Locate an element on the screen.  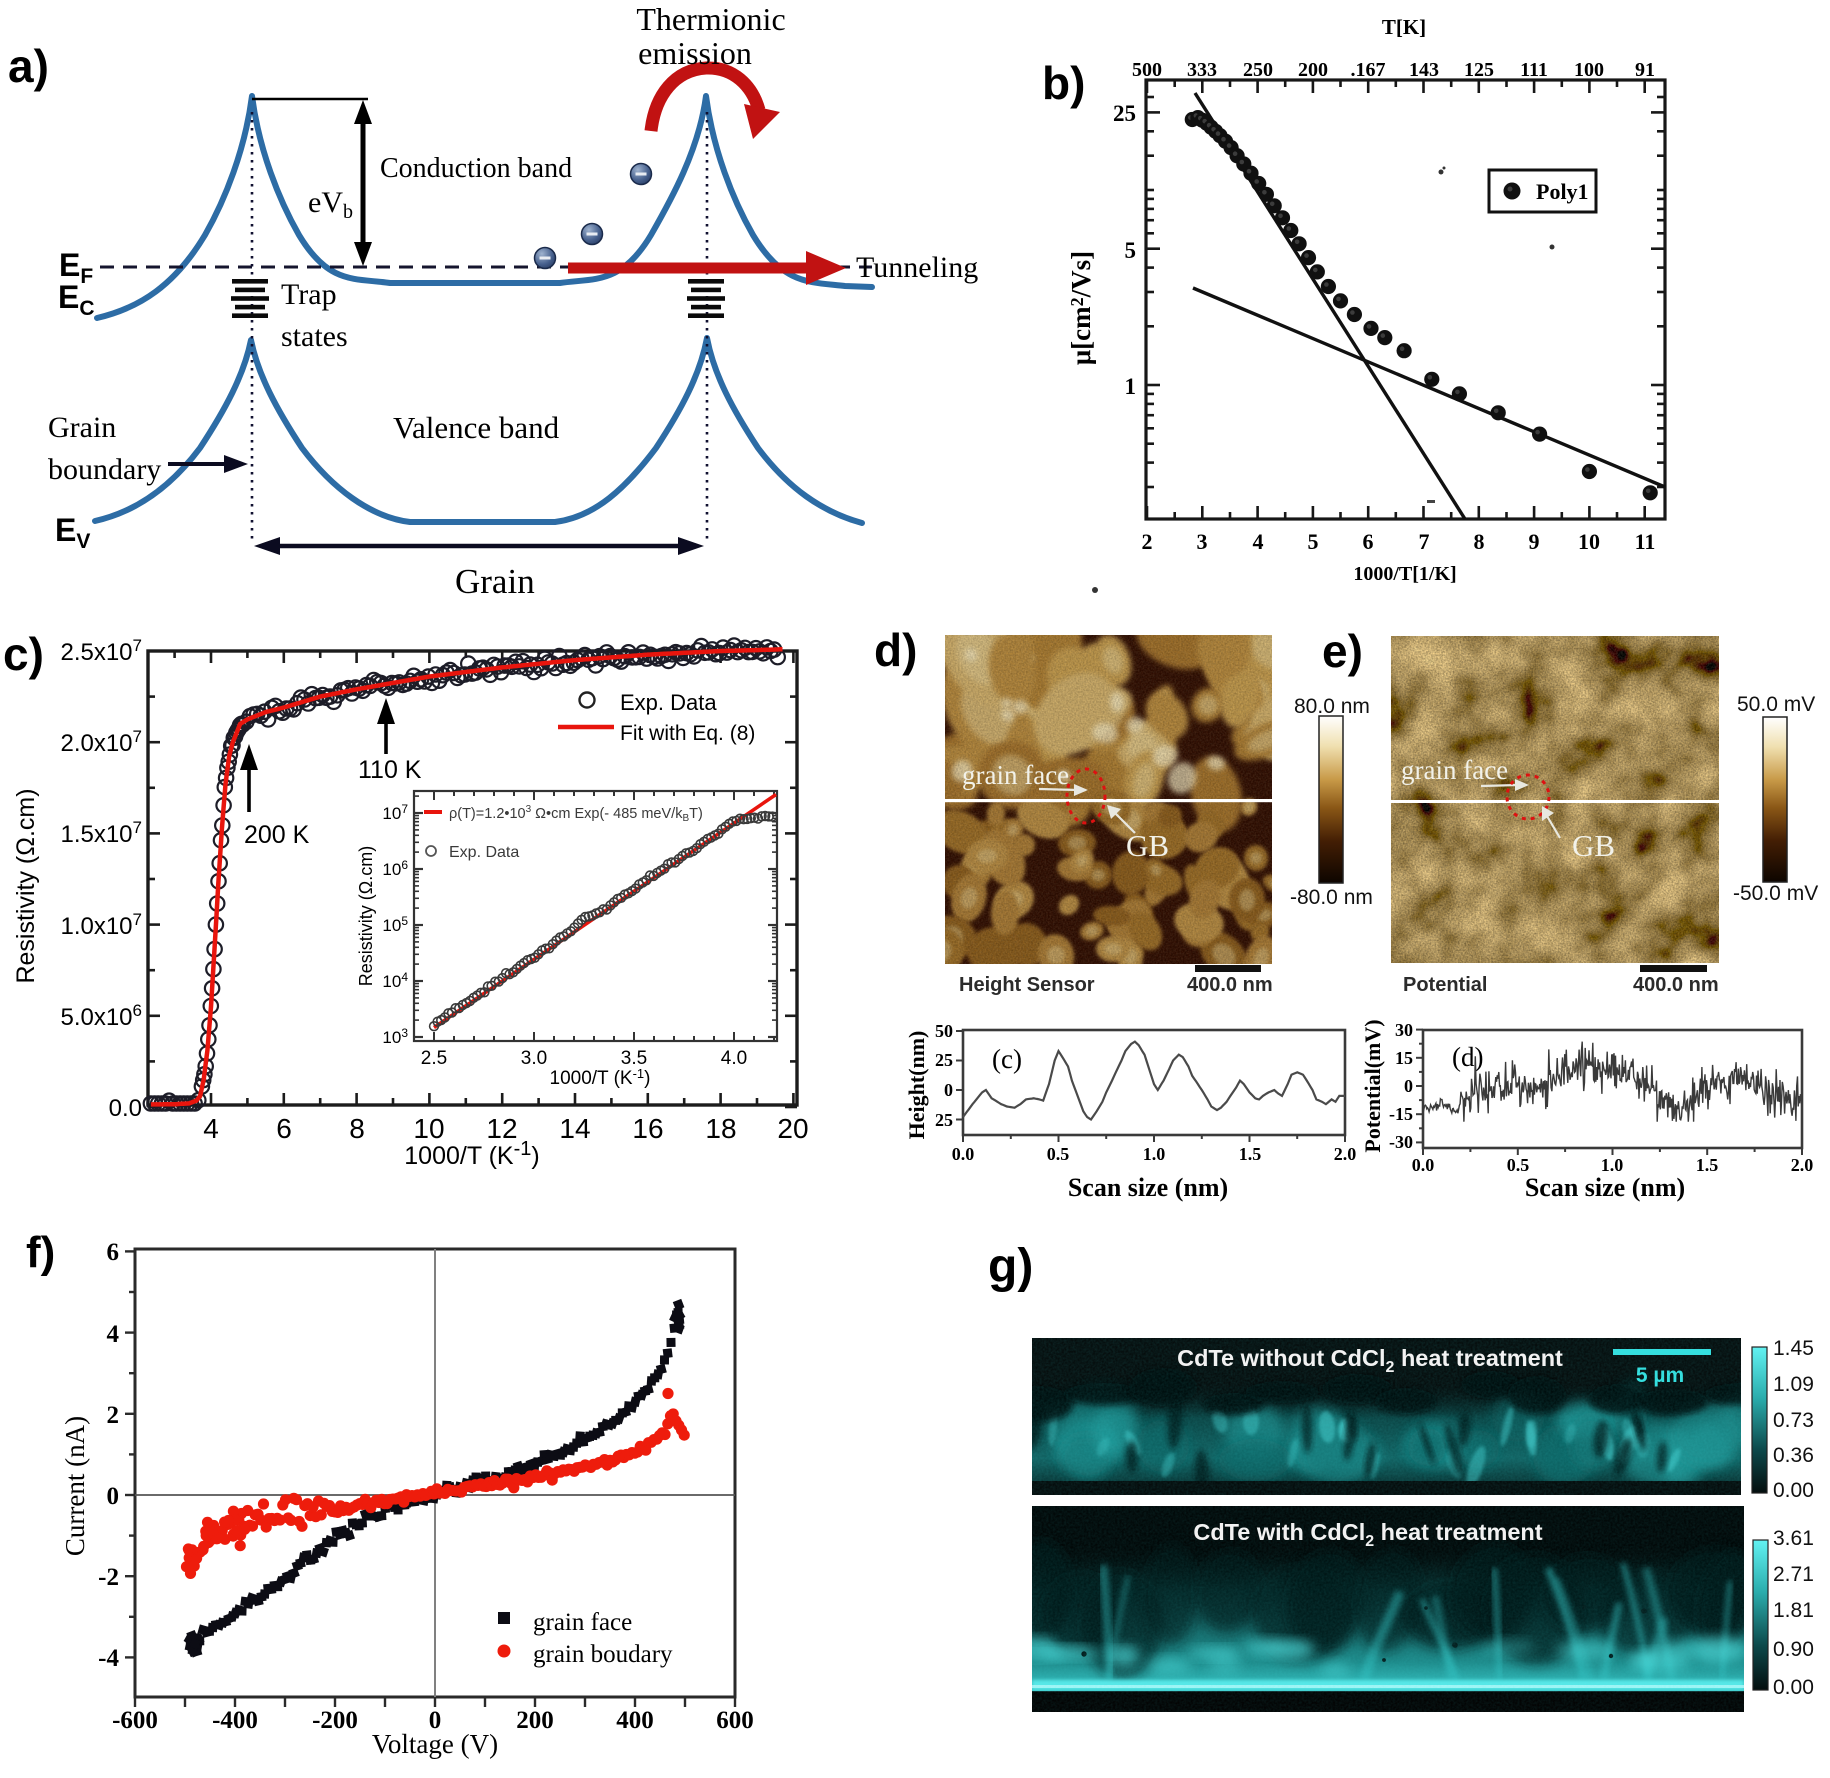
svg-text: 1.45 is located at coordinates (1793, 1348).